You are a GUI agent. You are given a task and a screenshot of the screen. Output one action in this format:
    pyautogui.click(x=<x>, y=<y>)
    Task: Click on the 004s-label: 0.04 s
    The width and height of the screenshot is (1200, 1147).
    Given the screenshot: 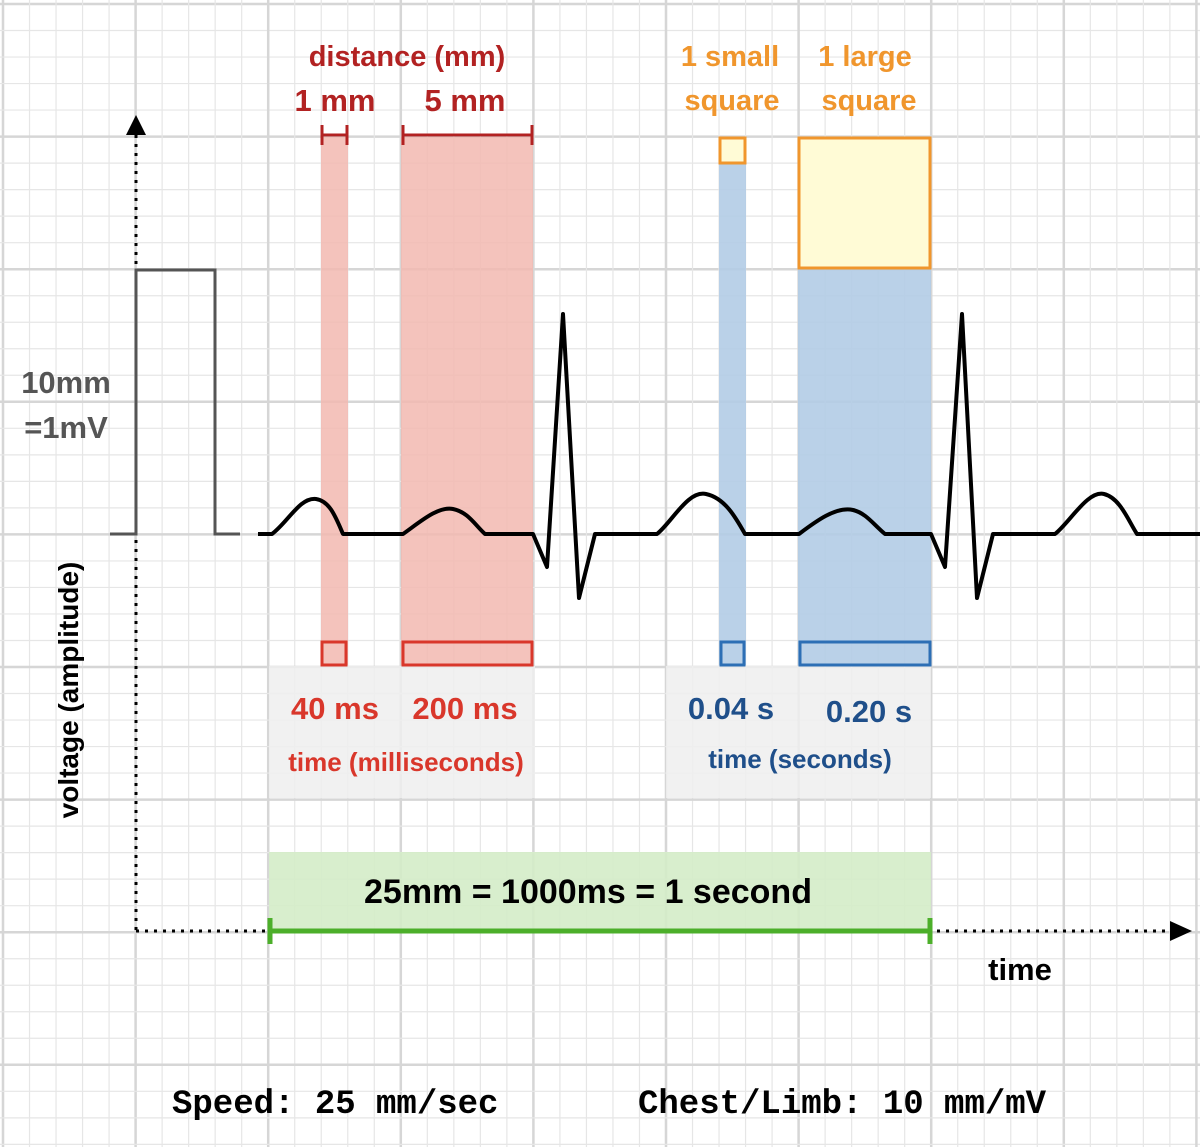 What is the action you would take?
    pyautogui.click(x=731, y=708)
    